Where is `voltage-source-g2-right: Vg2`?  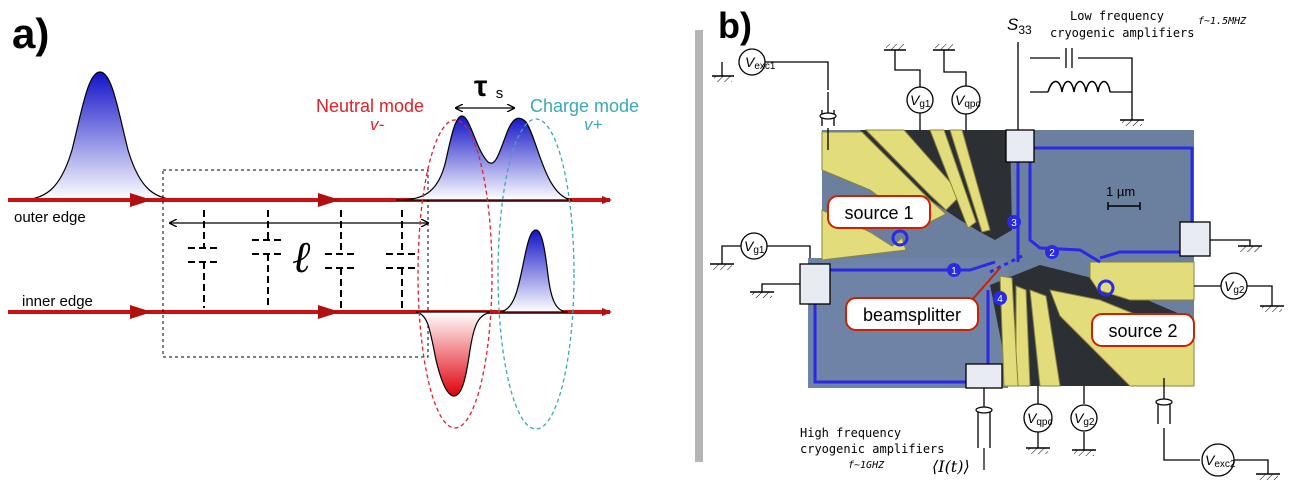
voltage-source-g2-right: Vg2 is located at coordinates (1234, 286).